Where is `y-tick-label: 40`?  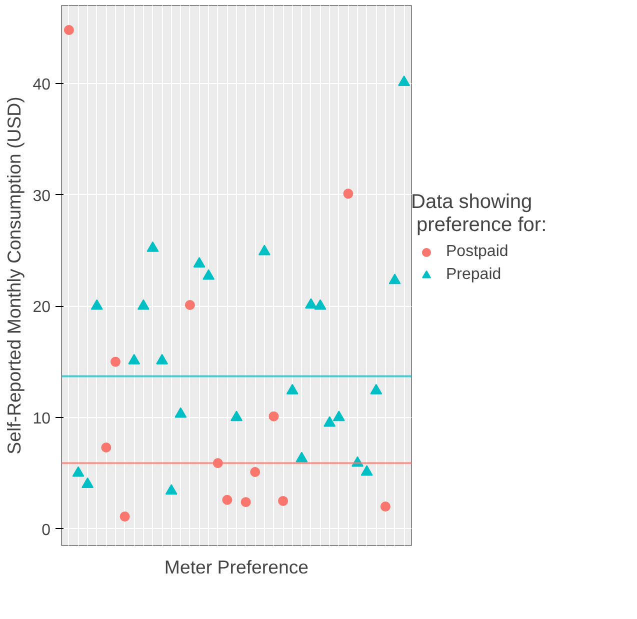
y-tick-label: 40 is located at coordinates (41, 85).